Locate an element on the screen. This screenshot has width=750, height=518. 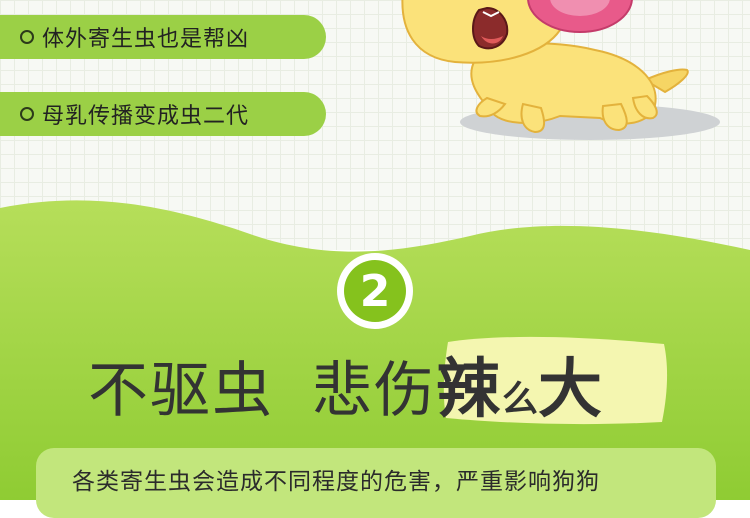
headline-part-1: 不驱虫 is located at coordinates (181, 391).